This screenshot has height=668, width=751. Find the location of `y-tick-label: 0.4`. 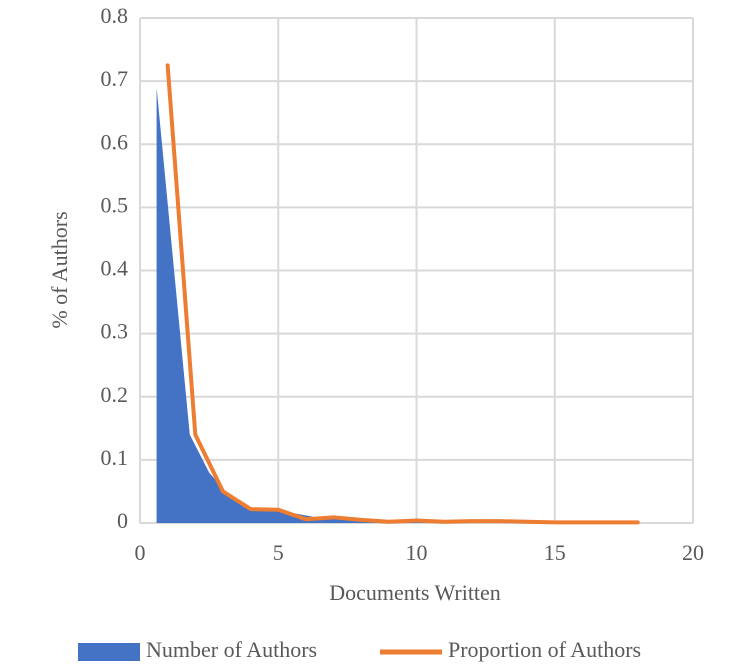

y-tick-label: 0.4 is located at coordinates (115, 268).